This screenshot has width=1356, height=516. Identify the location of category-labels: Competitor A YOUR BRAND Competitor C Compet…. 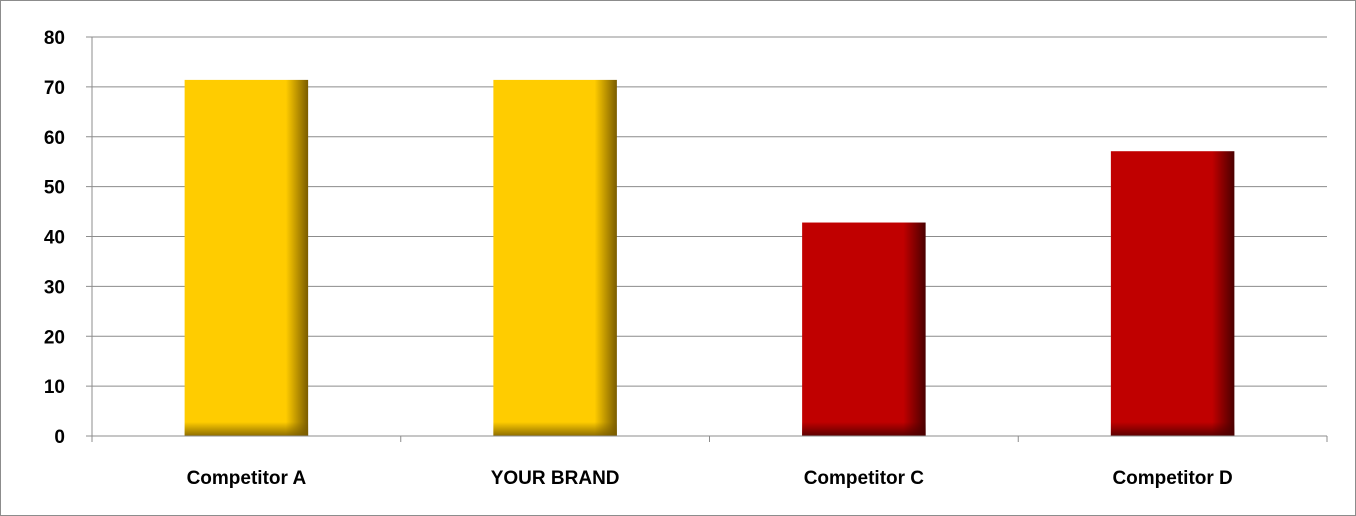
(710, 478).